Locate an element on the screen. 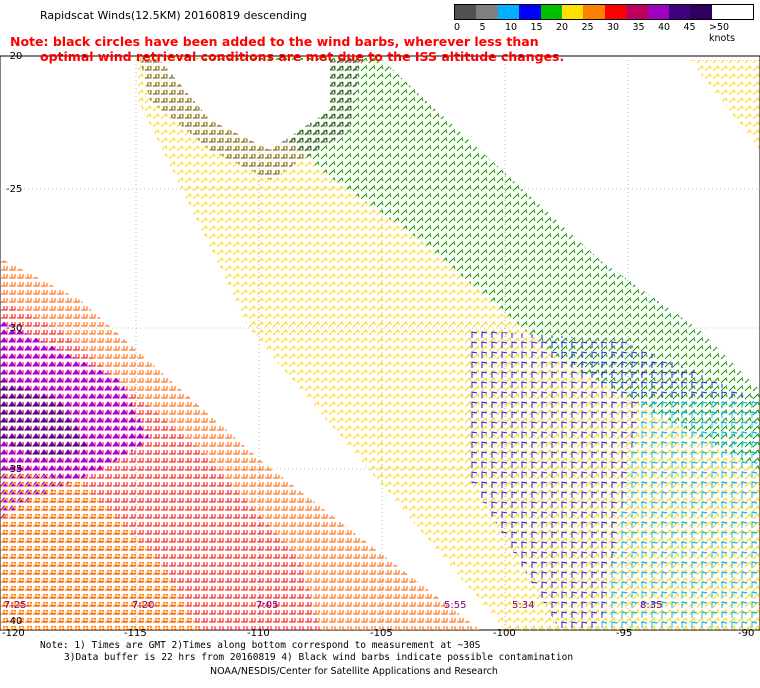 The image size is (760, 688). time-label: 5:34 is located at coordinates (523, 605).